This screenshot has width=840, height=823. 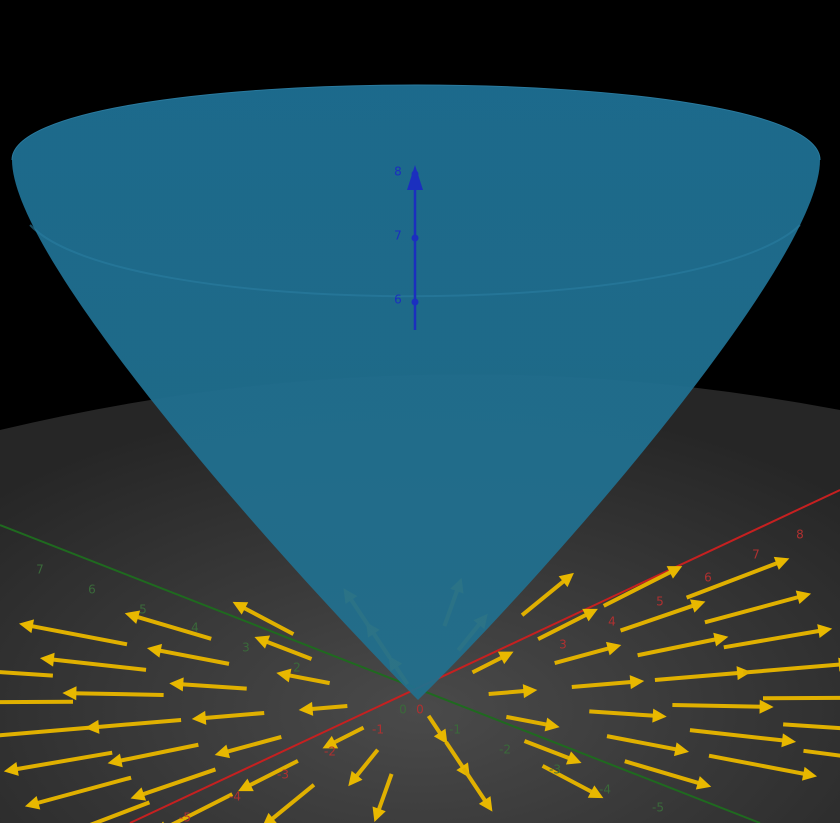 What do you see at coordinates (415, 238) in the screenshot?
I see `z-tick` at bounding box center [415, 238].